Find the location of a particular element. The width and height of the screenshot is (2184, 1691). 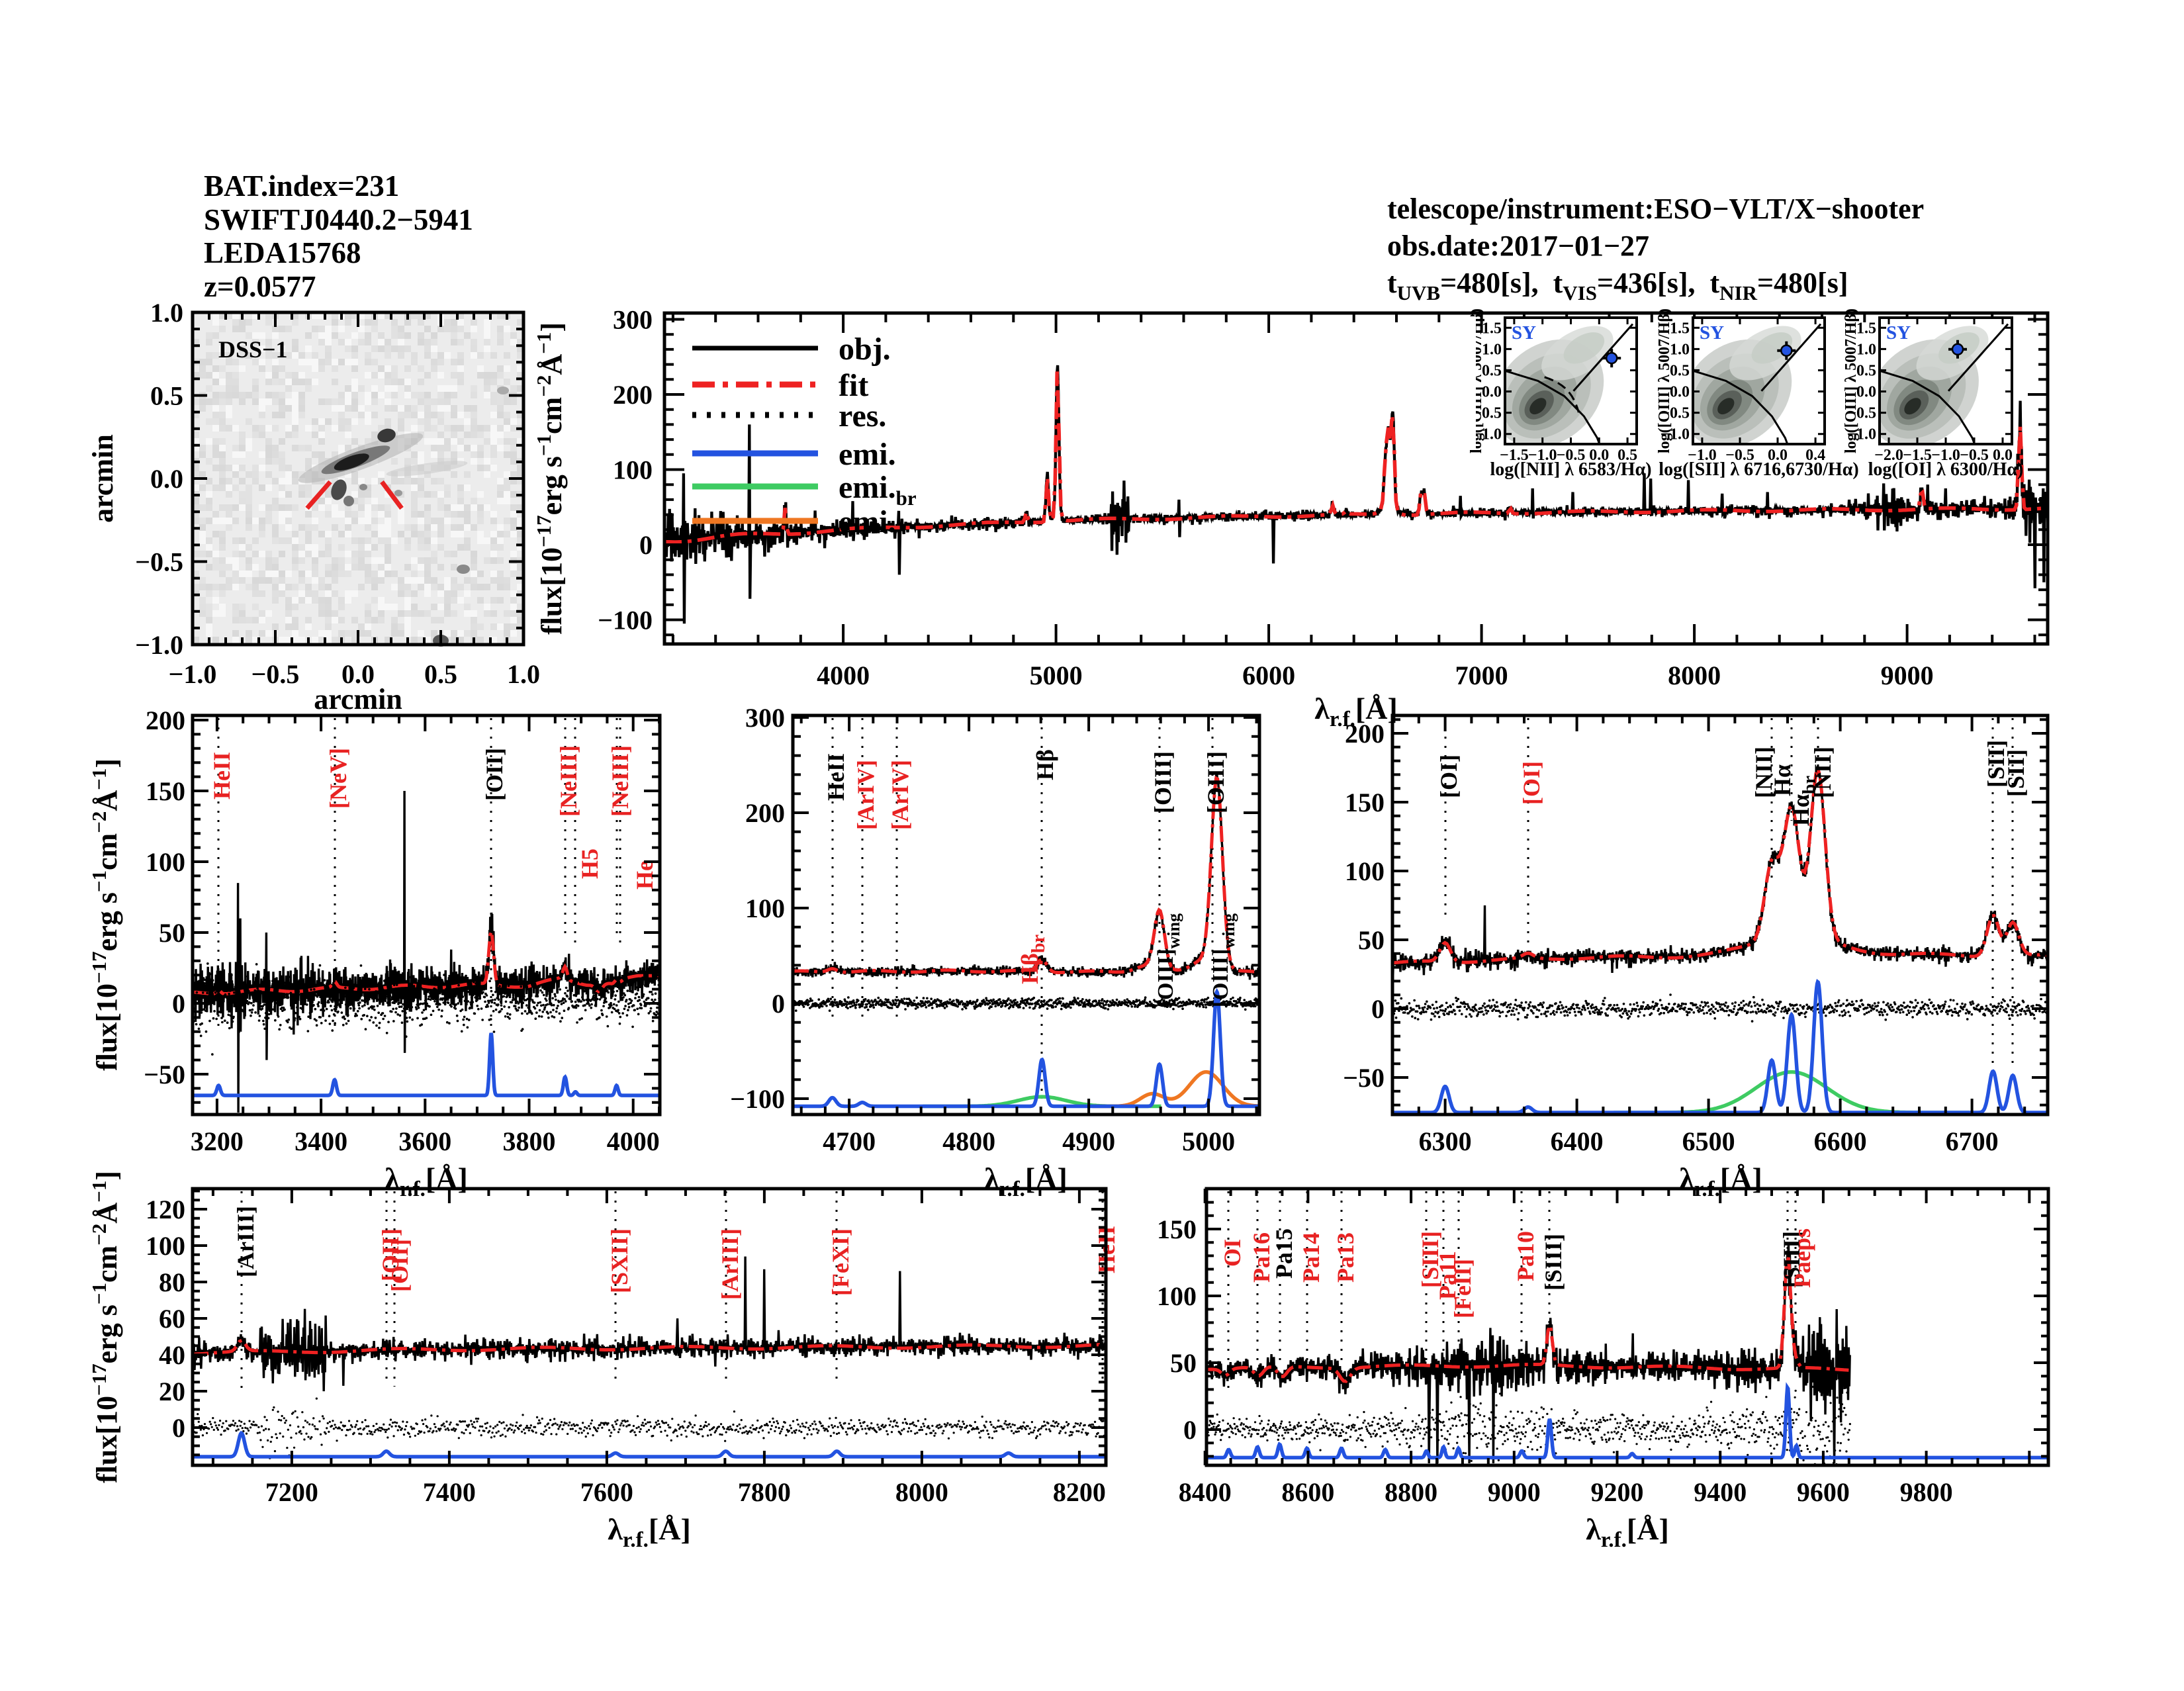

svg-text: obs.date:2017−01−27 is located at coordinates (1518, 246).